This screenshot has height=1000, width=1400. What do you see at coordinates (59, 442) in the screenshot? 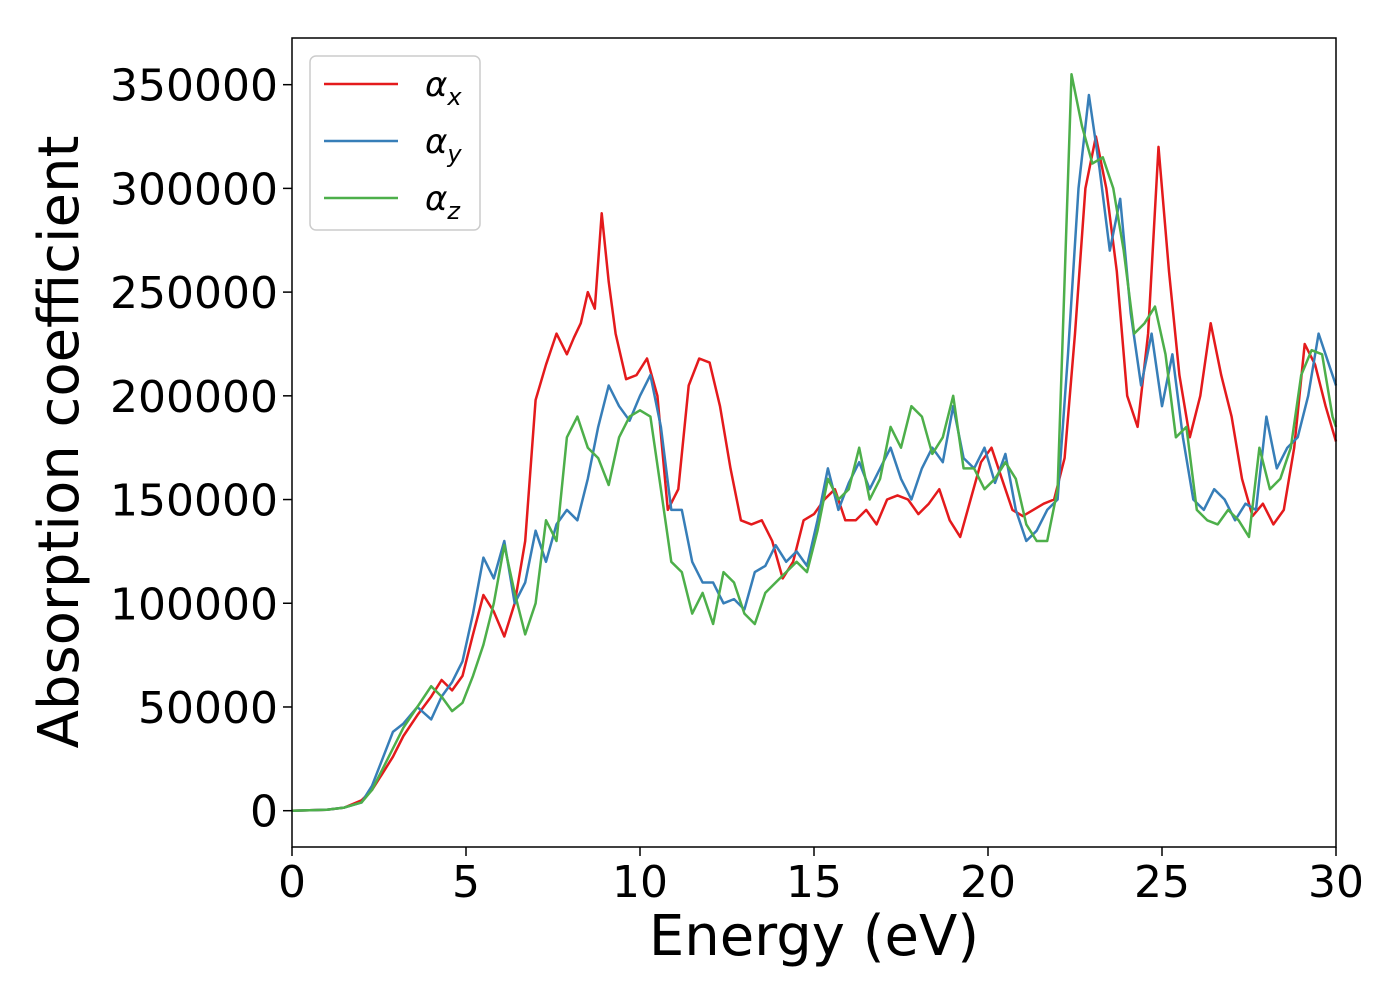
I see `y-axis-label: Absorption coefficient` at bounding box center [59, 442].